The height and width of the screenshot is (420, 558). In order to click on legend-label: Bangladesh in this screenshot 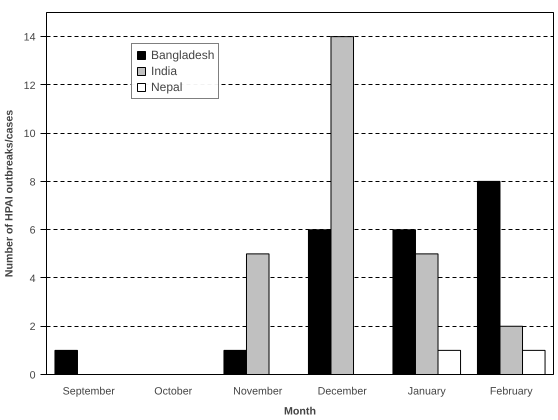, I will do `click(182, 55)`.